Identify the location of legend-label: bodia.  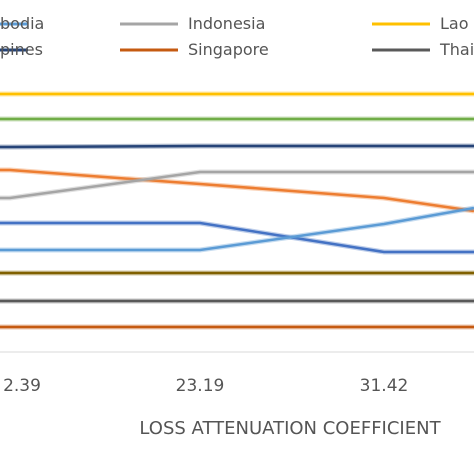
(22, 23).